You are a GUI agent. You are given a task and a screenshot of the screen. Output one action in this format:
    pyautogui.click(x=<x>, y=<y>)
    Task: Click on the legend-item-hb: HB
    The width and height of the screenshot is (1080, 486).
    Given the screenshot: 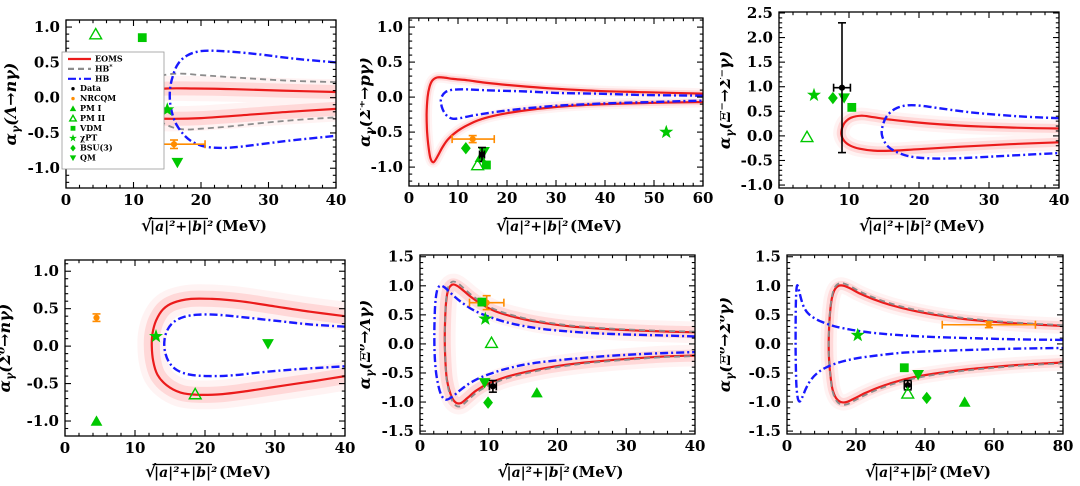 What is the action you would take?
    pyautogui.click(x=89, y=78)
    